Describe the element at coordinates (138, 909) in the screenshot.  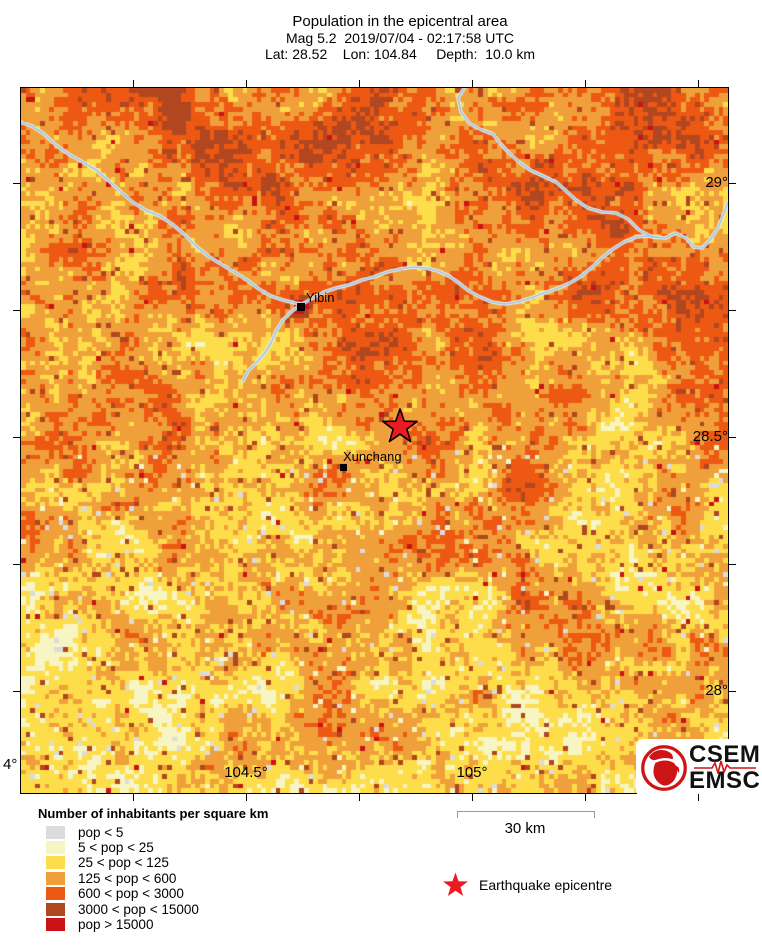
I see `legend-label: 3000 < pop < 15000` at that location.